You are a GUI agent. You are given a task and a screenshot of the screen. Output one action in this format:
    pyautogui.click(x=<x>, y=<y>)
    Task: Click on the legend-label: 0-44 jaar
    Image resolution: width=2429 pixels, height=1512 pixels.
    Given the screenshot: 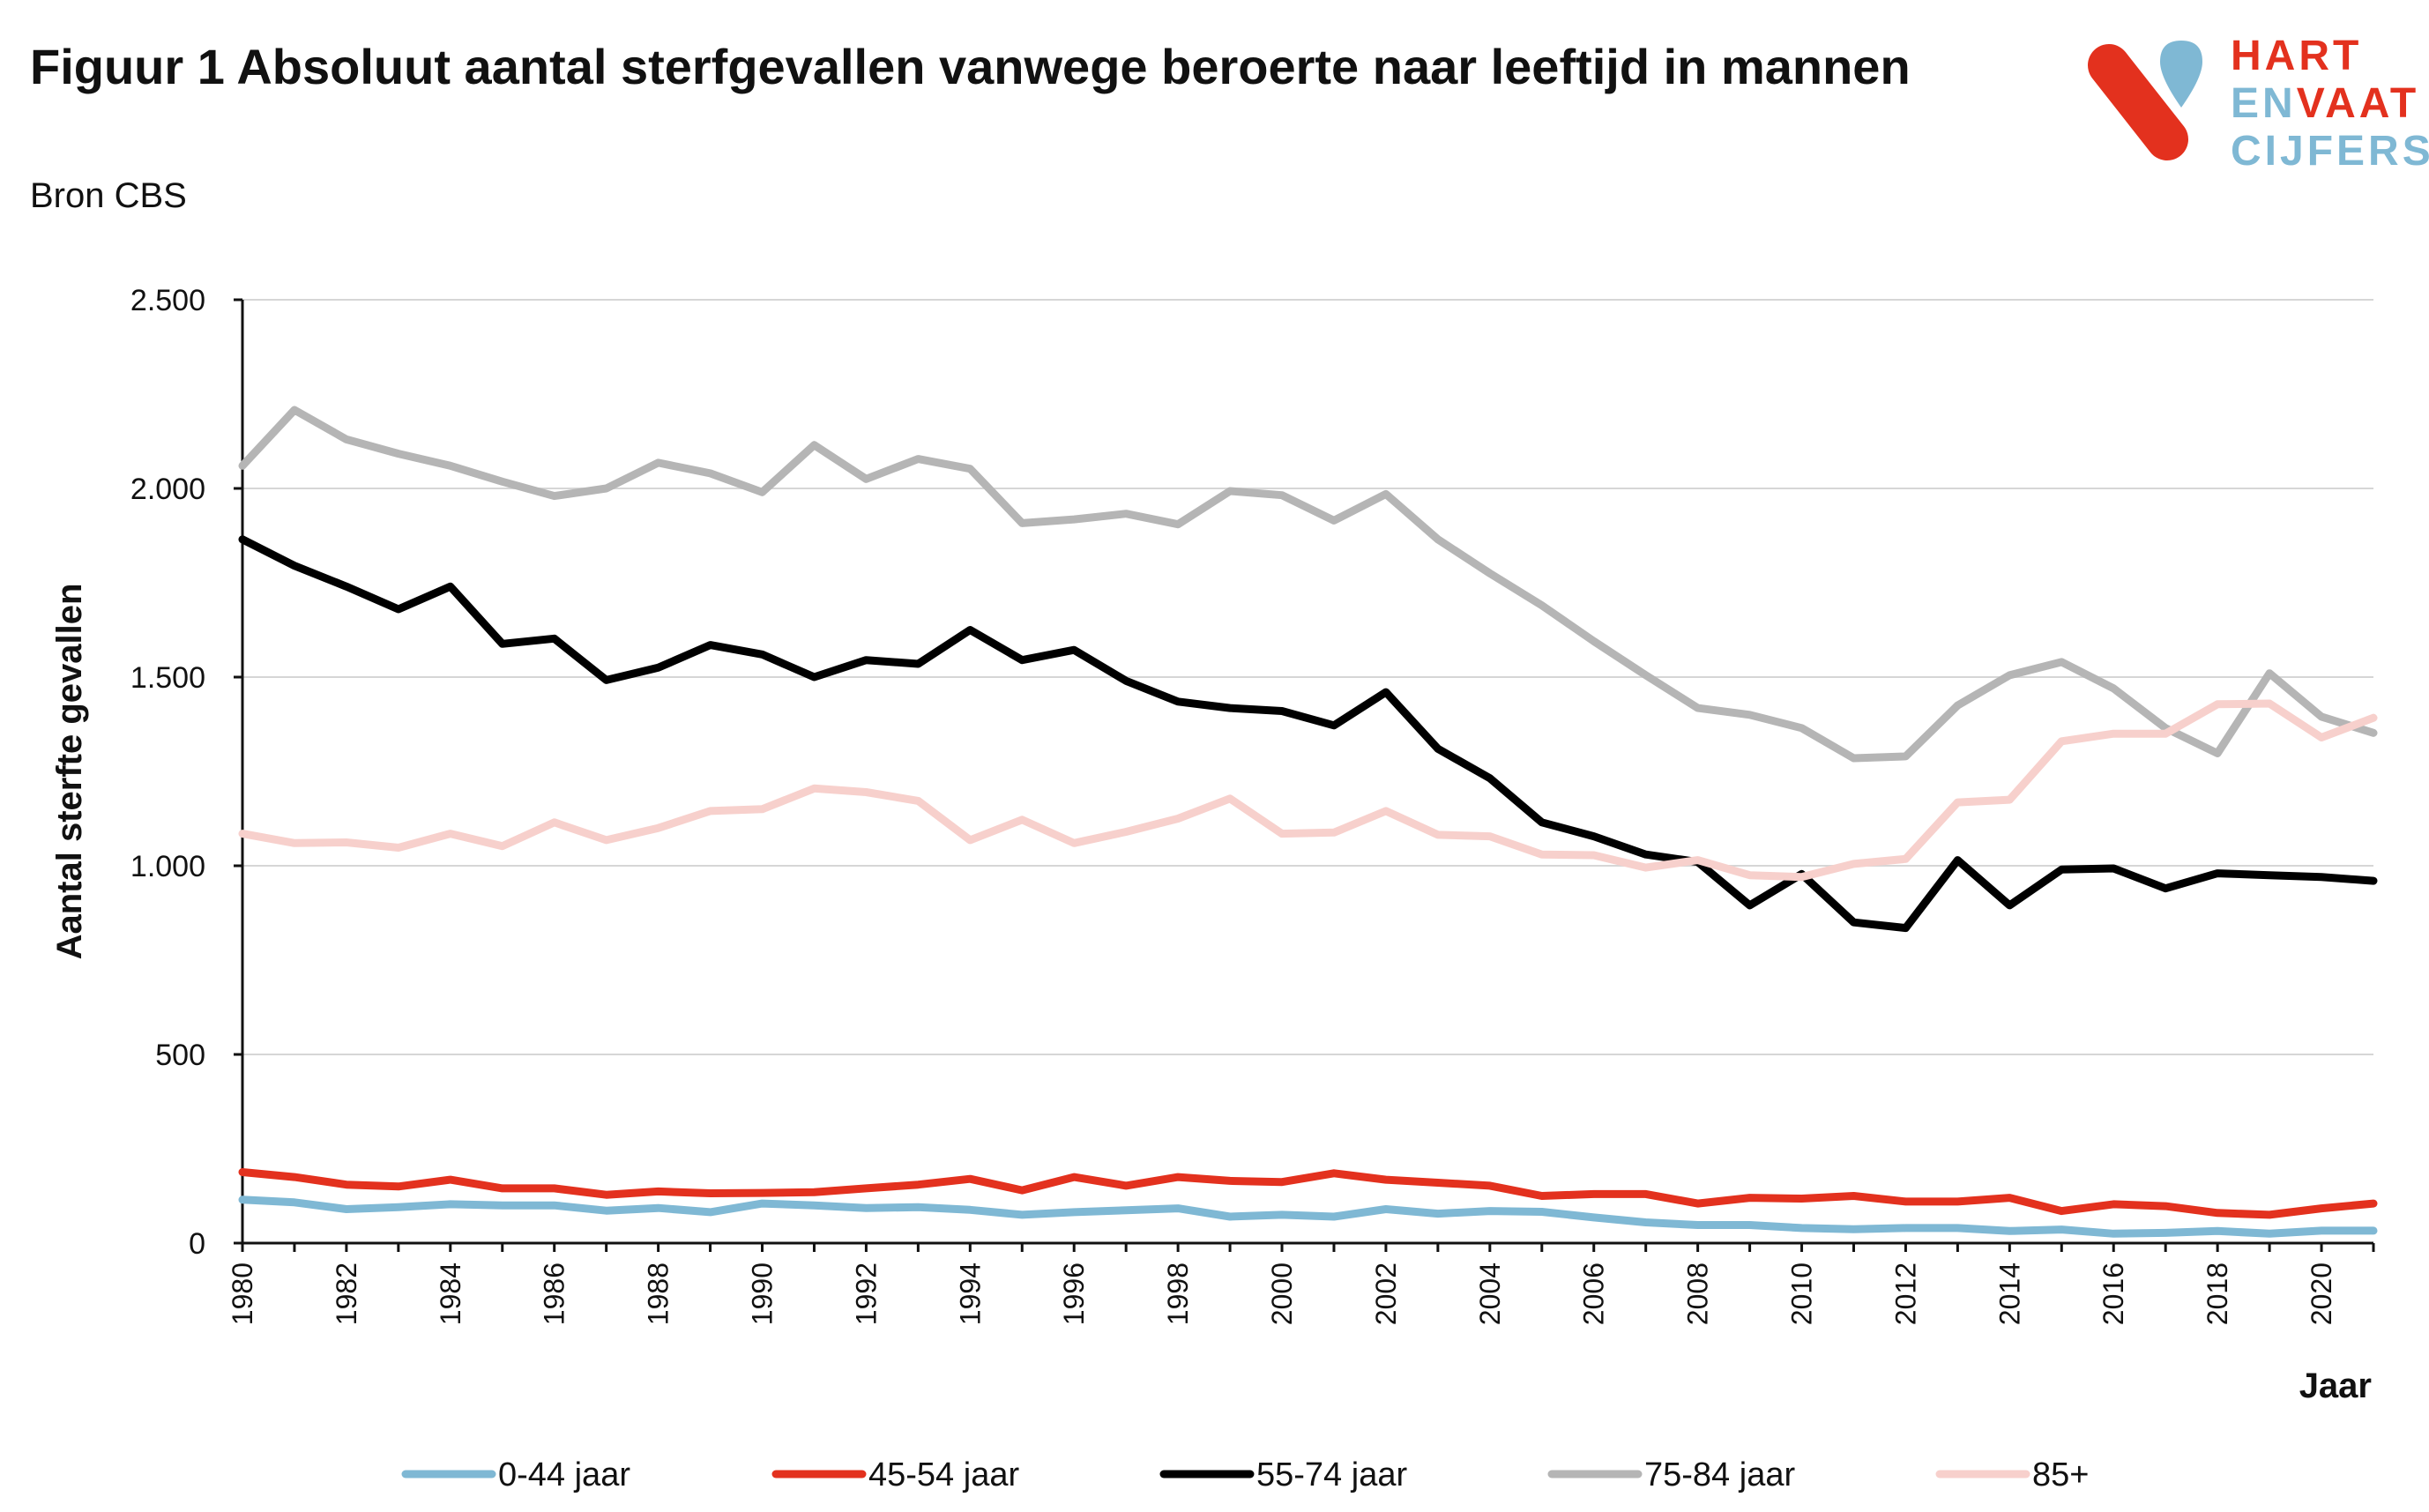 What is the action you would take?
    pyautogui.click(x=564, y=1474)
    